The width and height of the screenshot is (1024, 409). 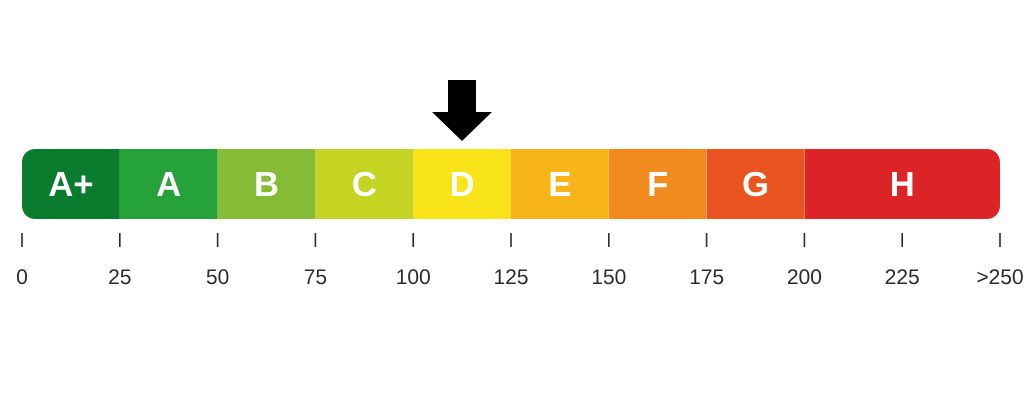 I want to click on x-tick-label: 150, so click(x=609, y=277).